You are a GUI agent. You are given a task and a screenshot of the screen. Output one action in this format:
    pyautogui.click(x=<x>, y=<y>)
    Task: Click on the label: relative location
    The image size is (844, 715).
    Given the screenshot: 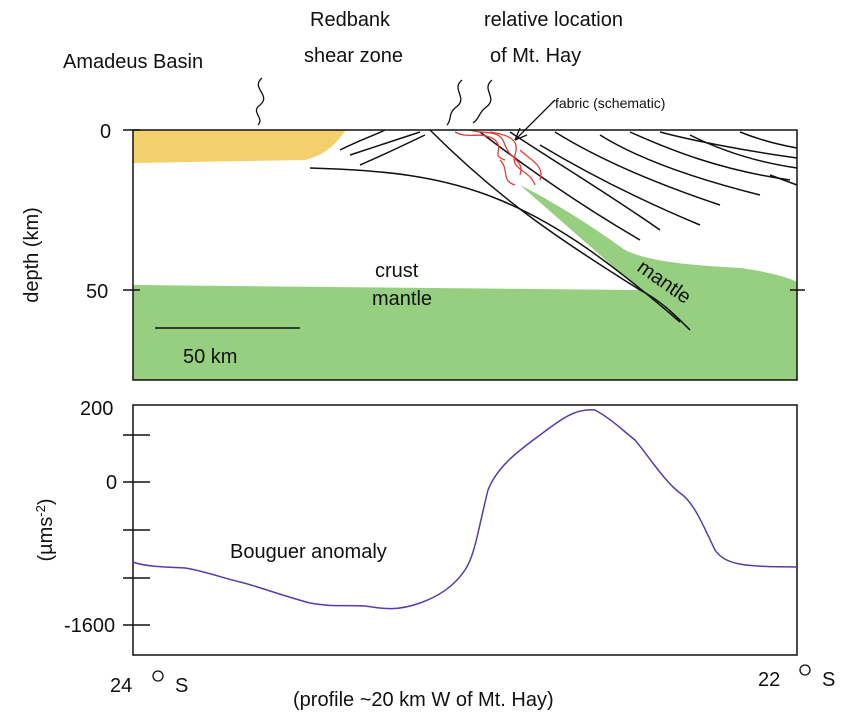 What is the action you would take?
    pyautogui.click(x=553, y=20)
    